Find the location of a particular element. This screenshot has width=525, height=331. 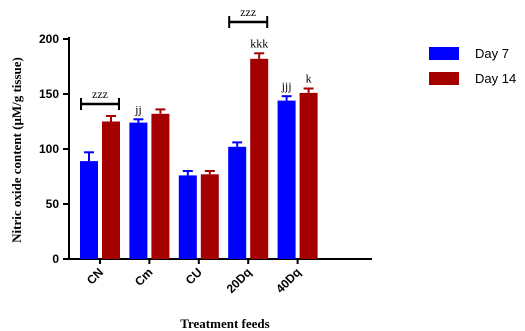

significance-label: jjj is located at coordinates (286, 86).